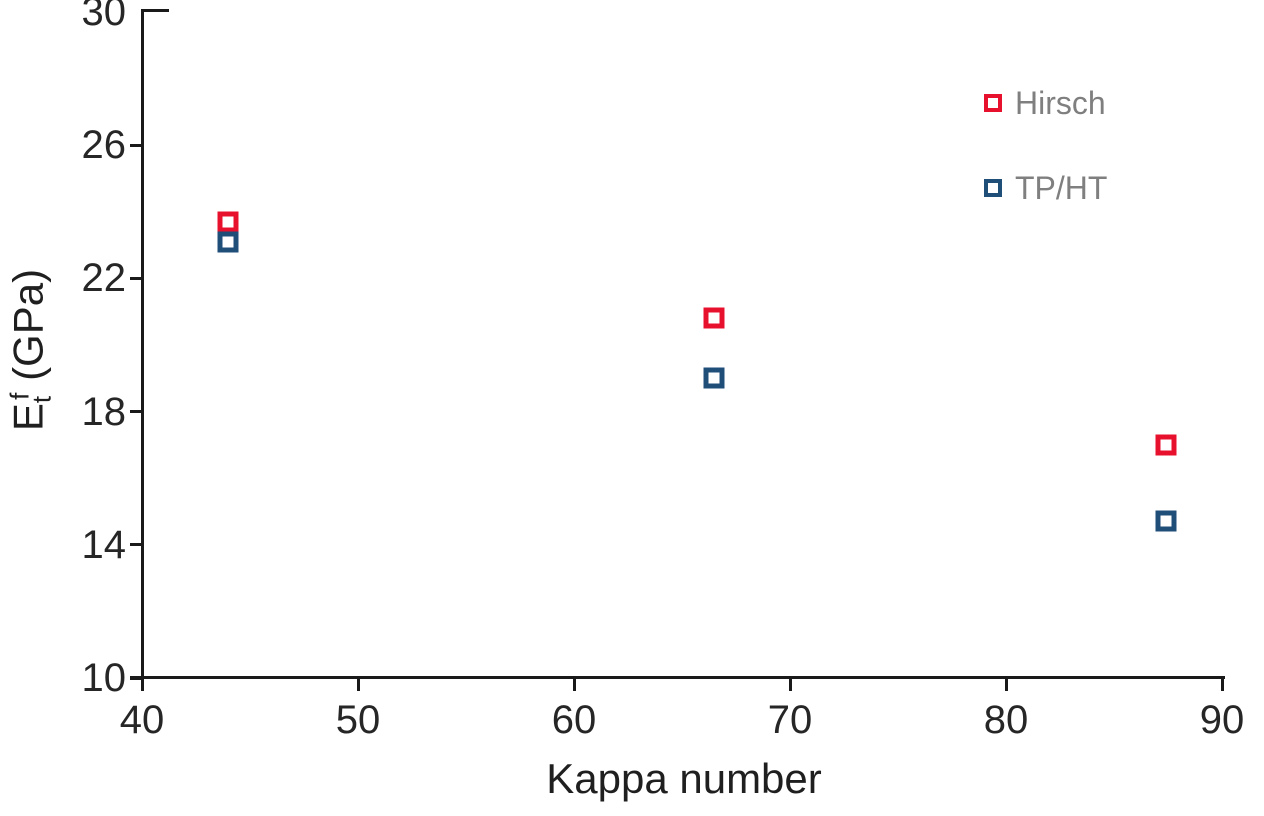 This screenshot has height=816, width=1264. What do you see at coordinates (574, 720) in the screenshot?
I see `x-axis-tick-label: 60` at bounding box center [574, 720].